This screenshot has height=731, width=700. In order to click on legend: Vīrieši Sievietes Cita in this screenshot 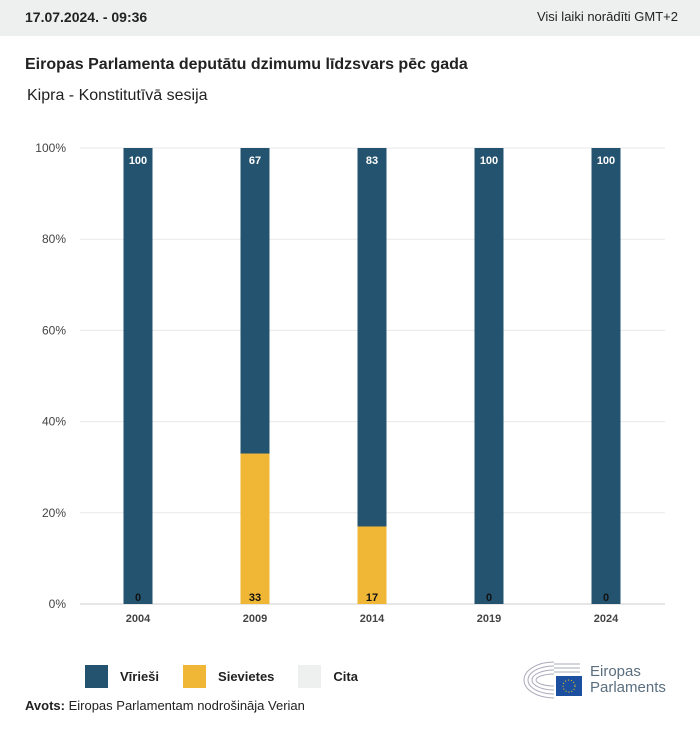, I will do `click(233, 676)`.